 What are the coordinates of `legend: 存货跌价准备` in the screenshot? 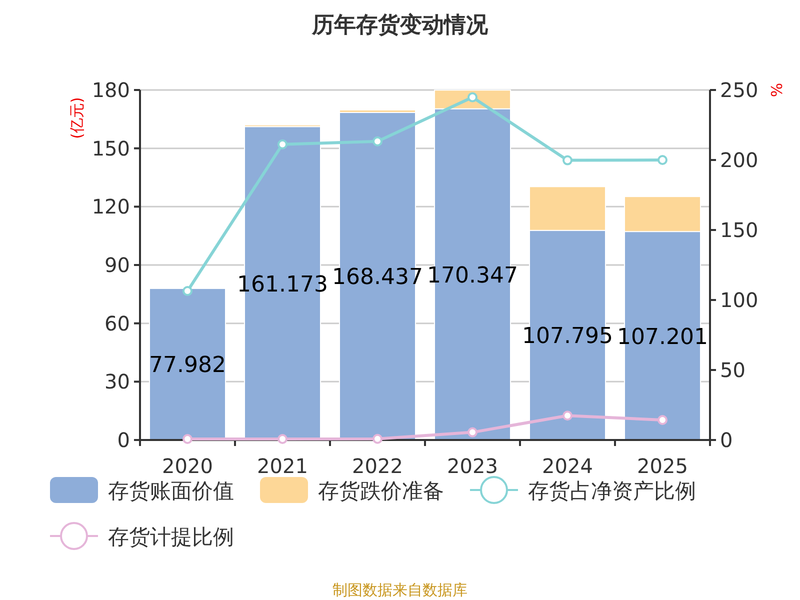 It's located at (352, 490).